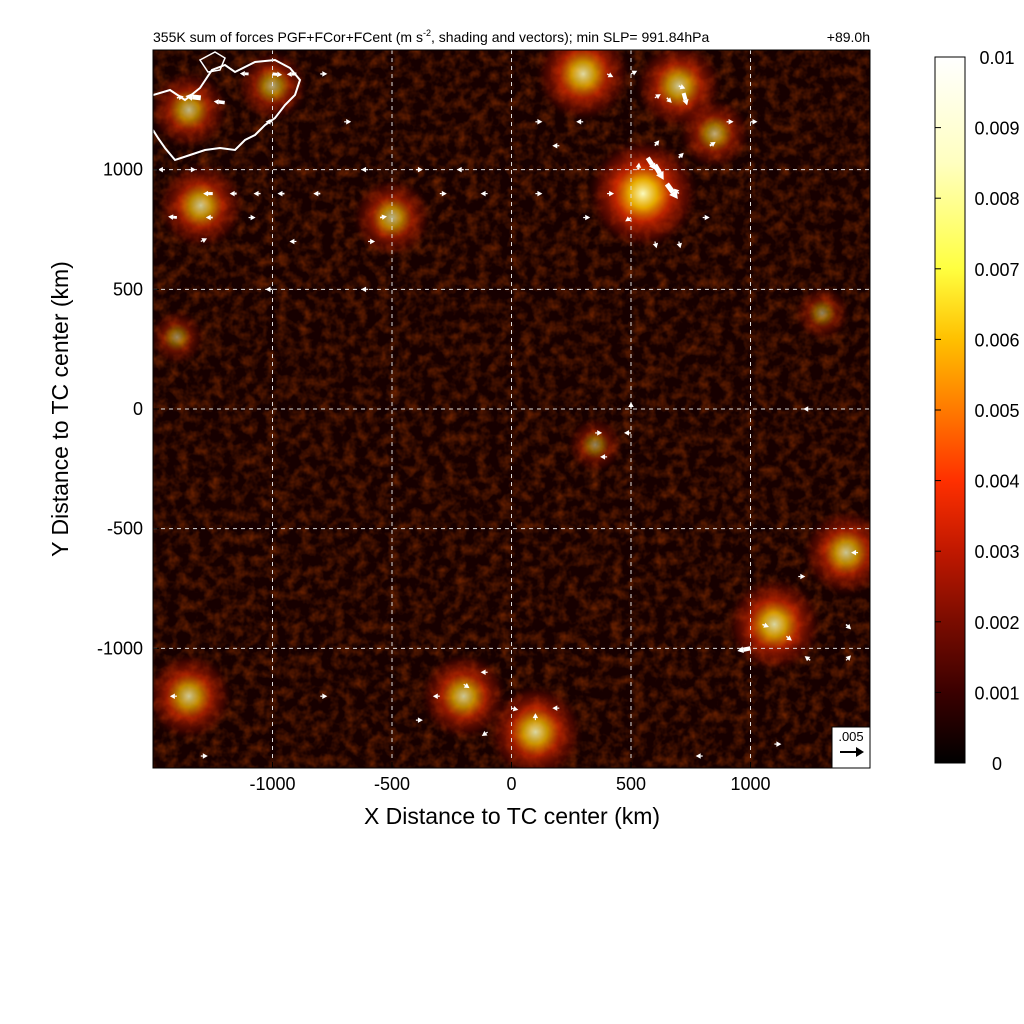 The height and width of the screenshot is (1024, 1024). Describe the element at coordinates (996, 552) in the screenshot. I see `colorbar-tick-label-7: 0.003` at that location.